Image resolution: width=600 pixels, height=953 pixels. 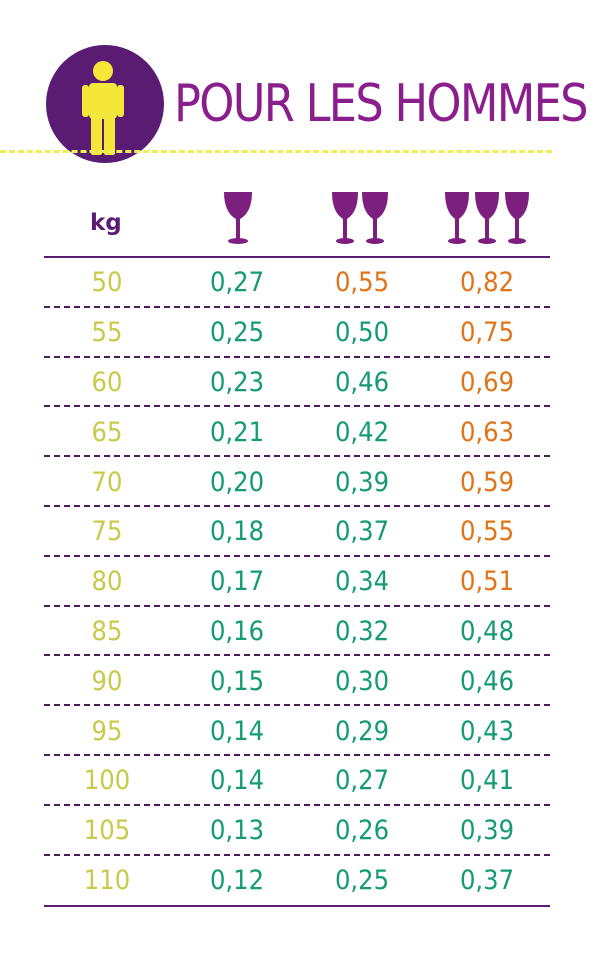 I want to click on three-glasses-value: 0,63, so click(x=487, y=432).